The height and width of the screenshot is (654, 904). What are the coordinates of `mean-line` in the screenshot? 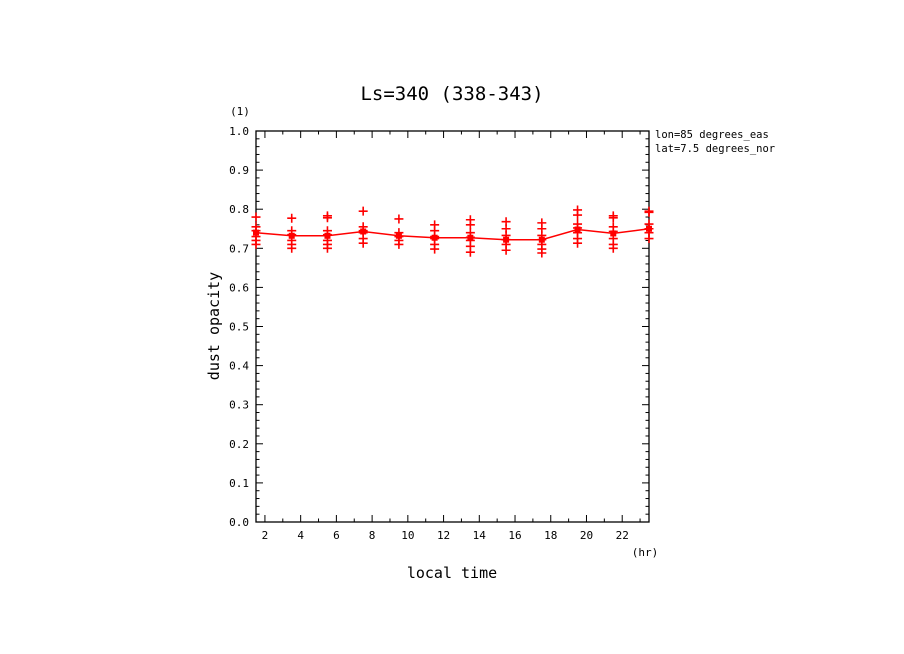 It's located at (452, 234).